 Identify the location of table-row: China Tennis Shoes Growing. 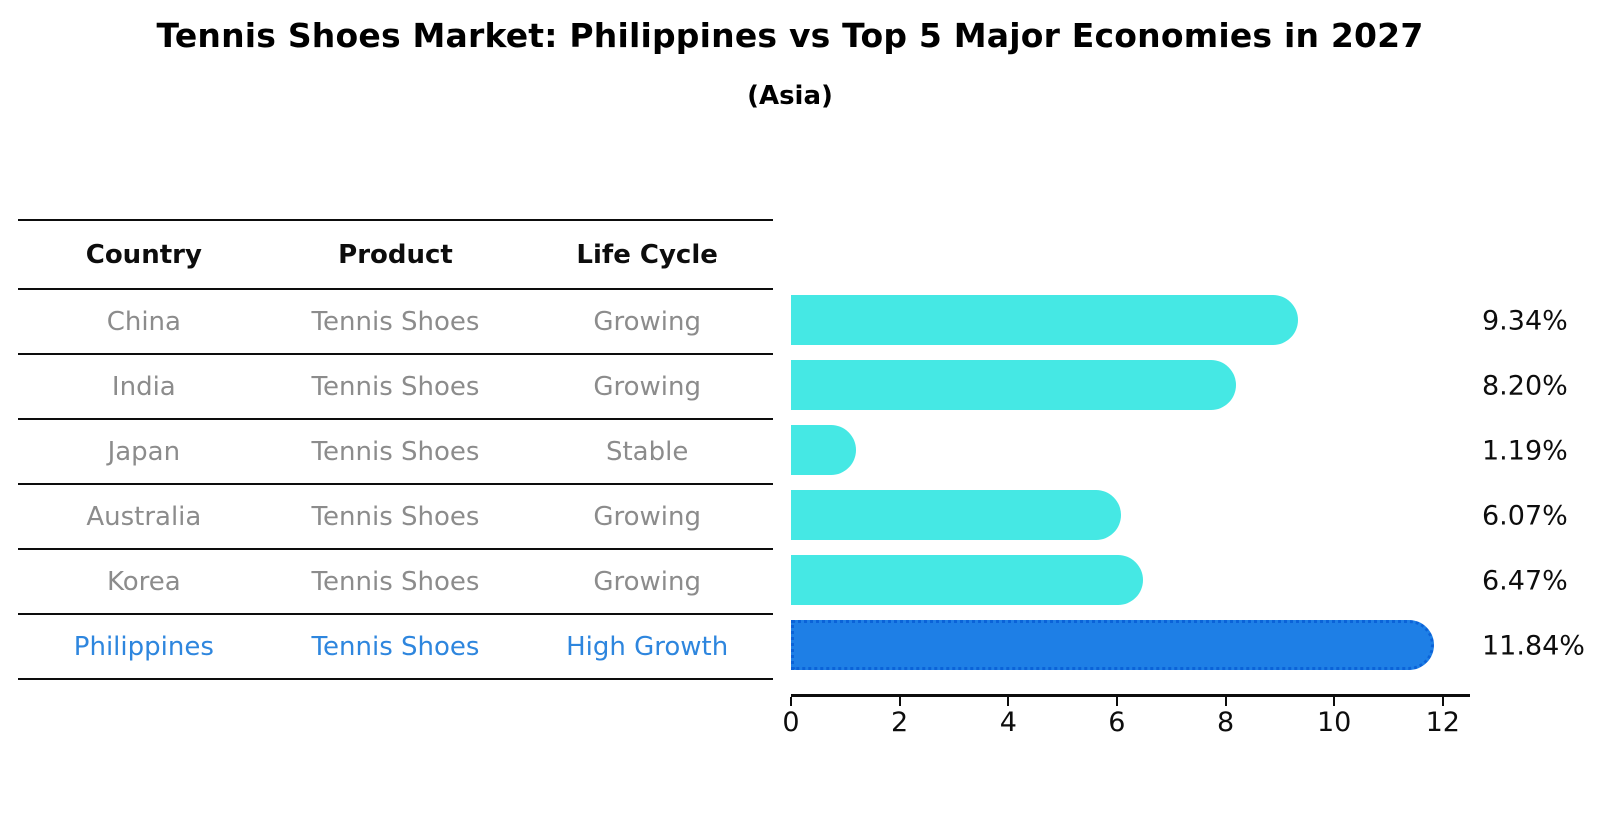
(395, 322).